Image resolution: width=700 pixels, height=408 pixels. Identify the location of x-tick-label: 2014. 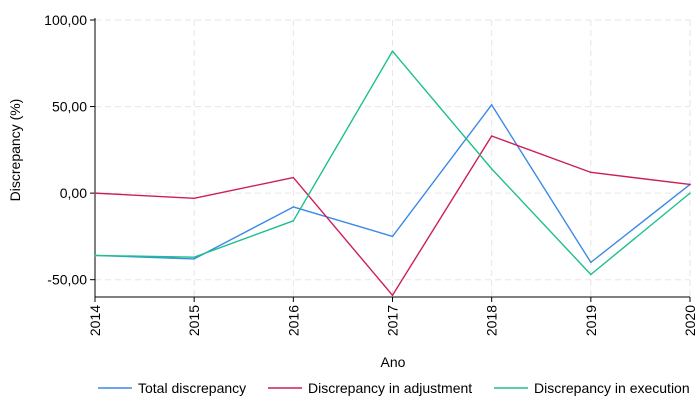
(95, 320).